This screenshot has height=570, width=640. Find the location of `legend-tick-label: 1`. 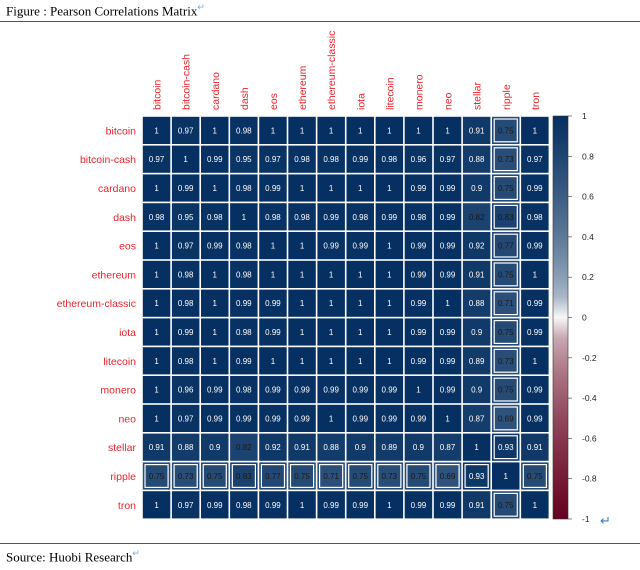

legend-tick-label: 1 is located at coordinates (584, 116).